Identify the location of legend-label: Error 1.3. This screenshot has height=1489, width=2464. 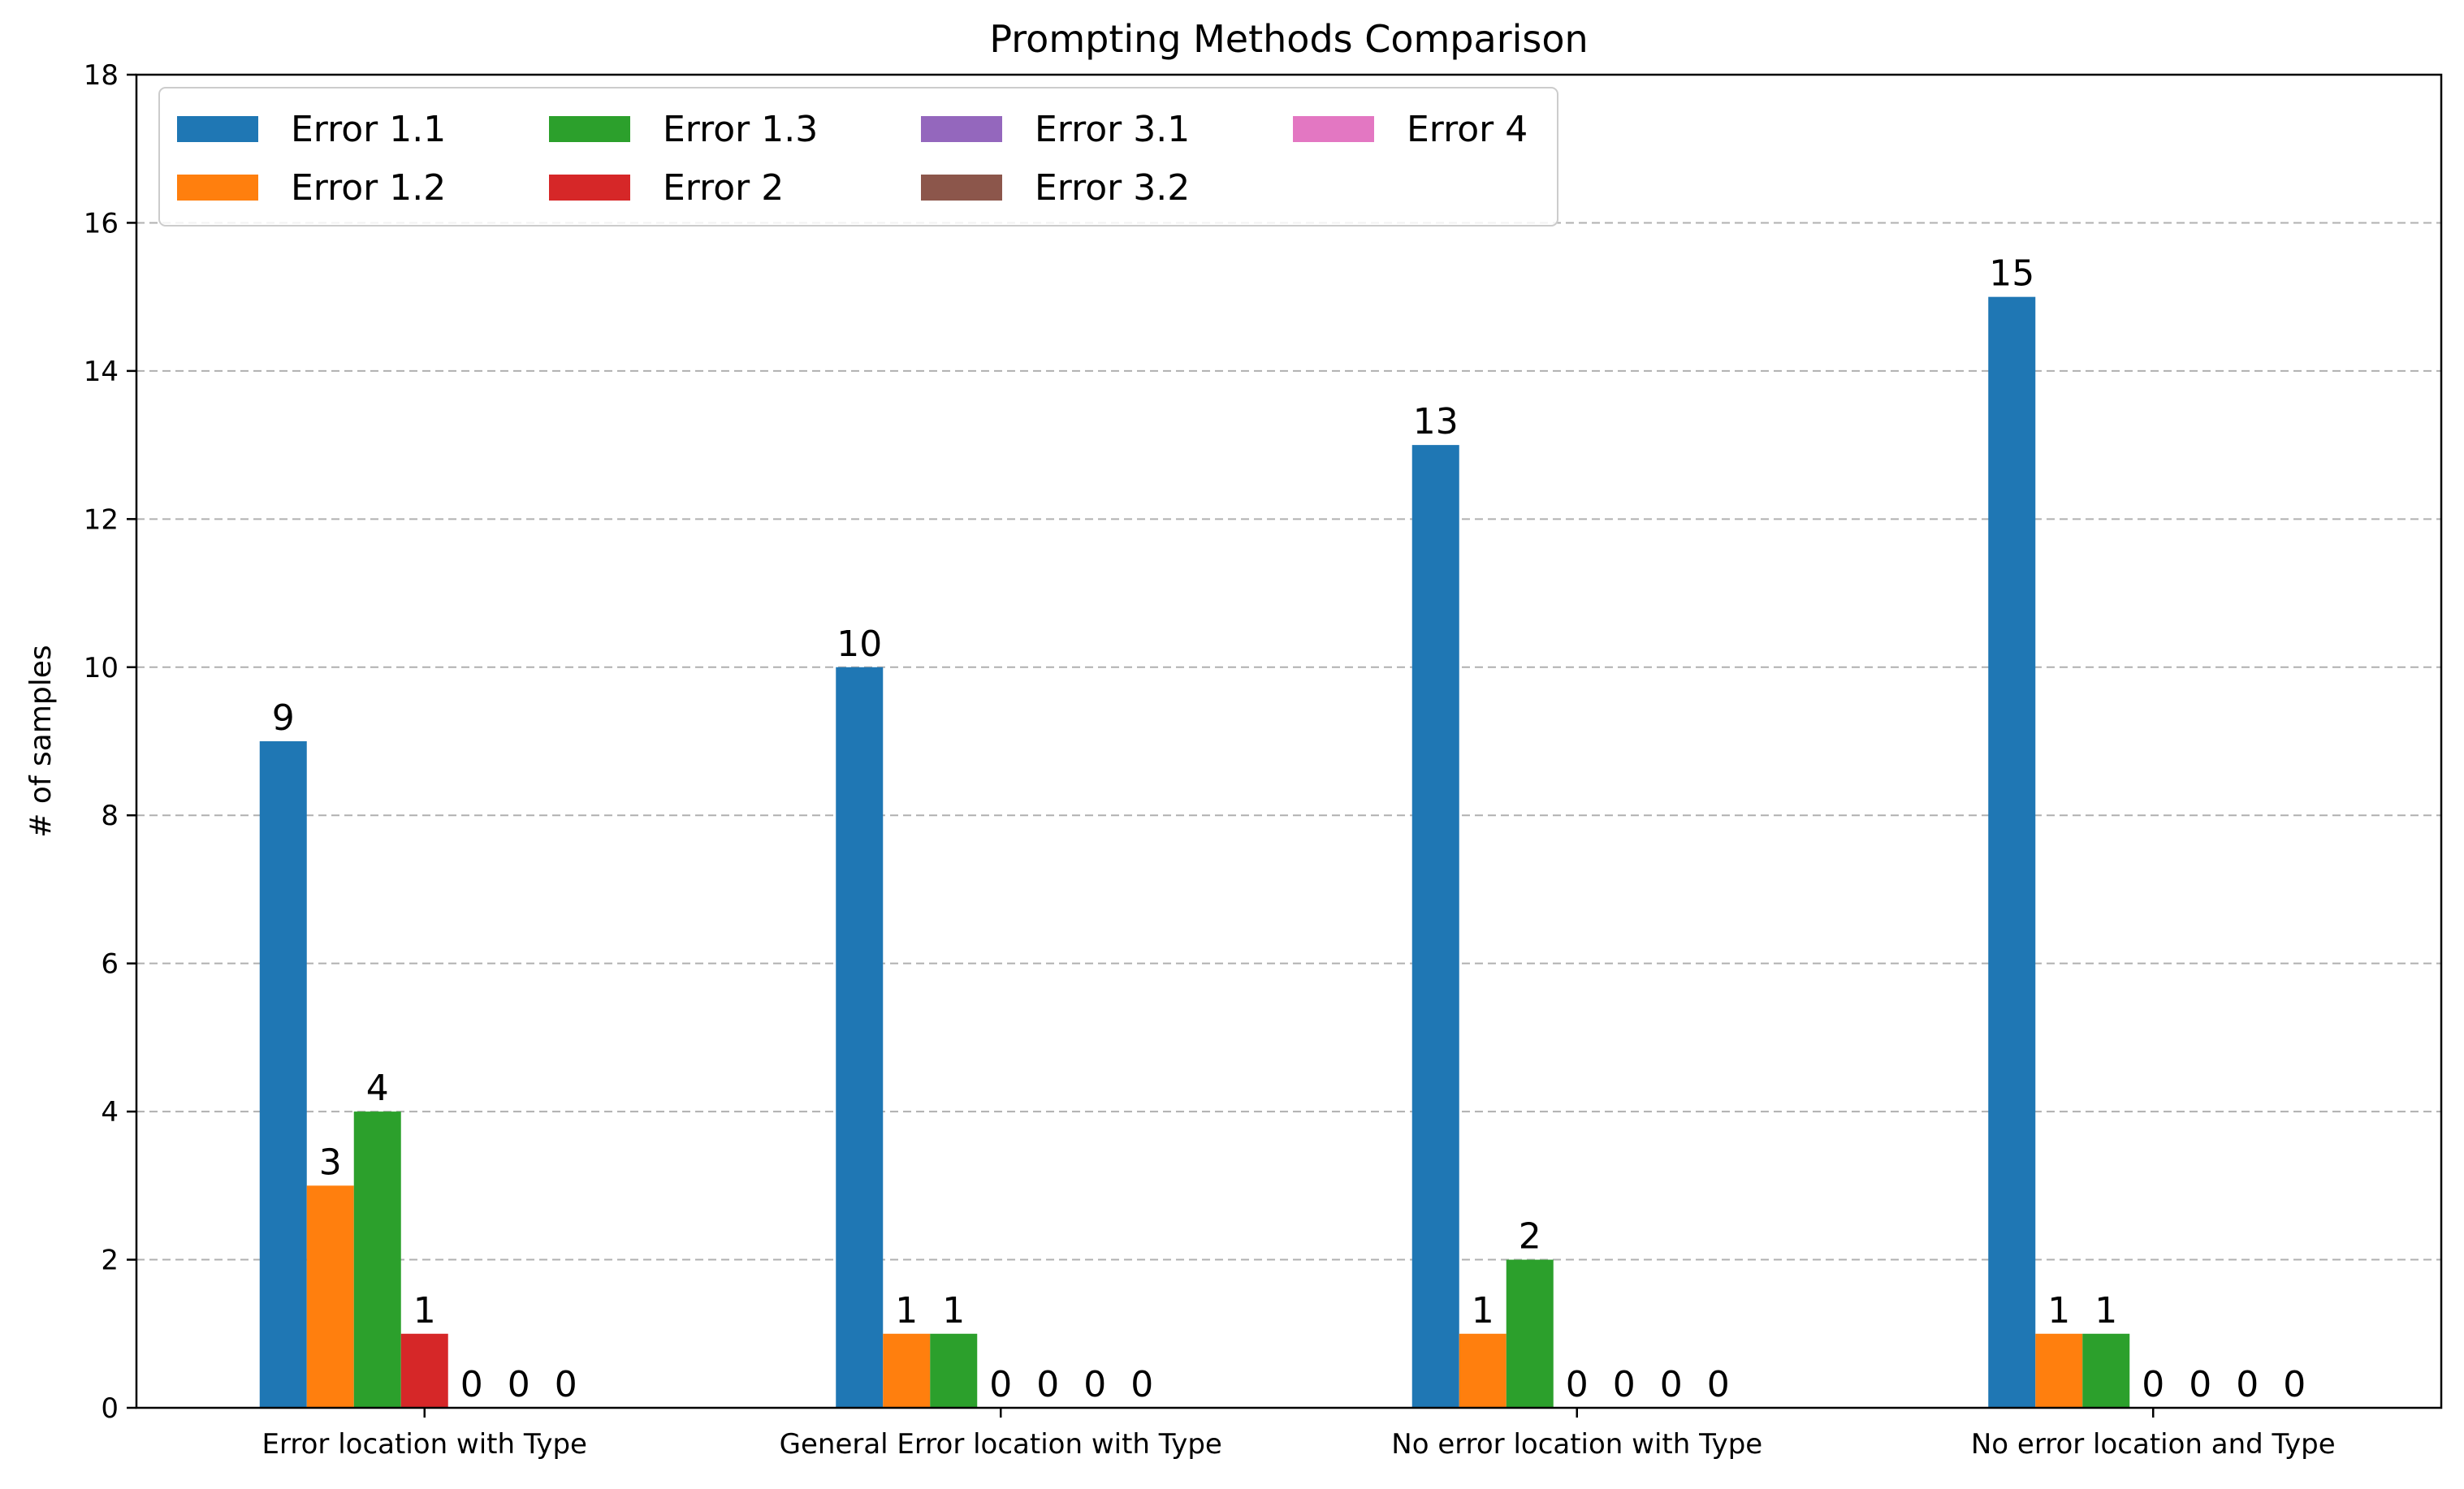
(740, 129).